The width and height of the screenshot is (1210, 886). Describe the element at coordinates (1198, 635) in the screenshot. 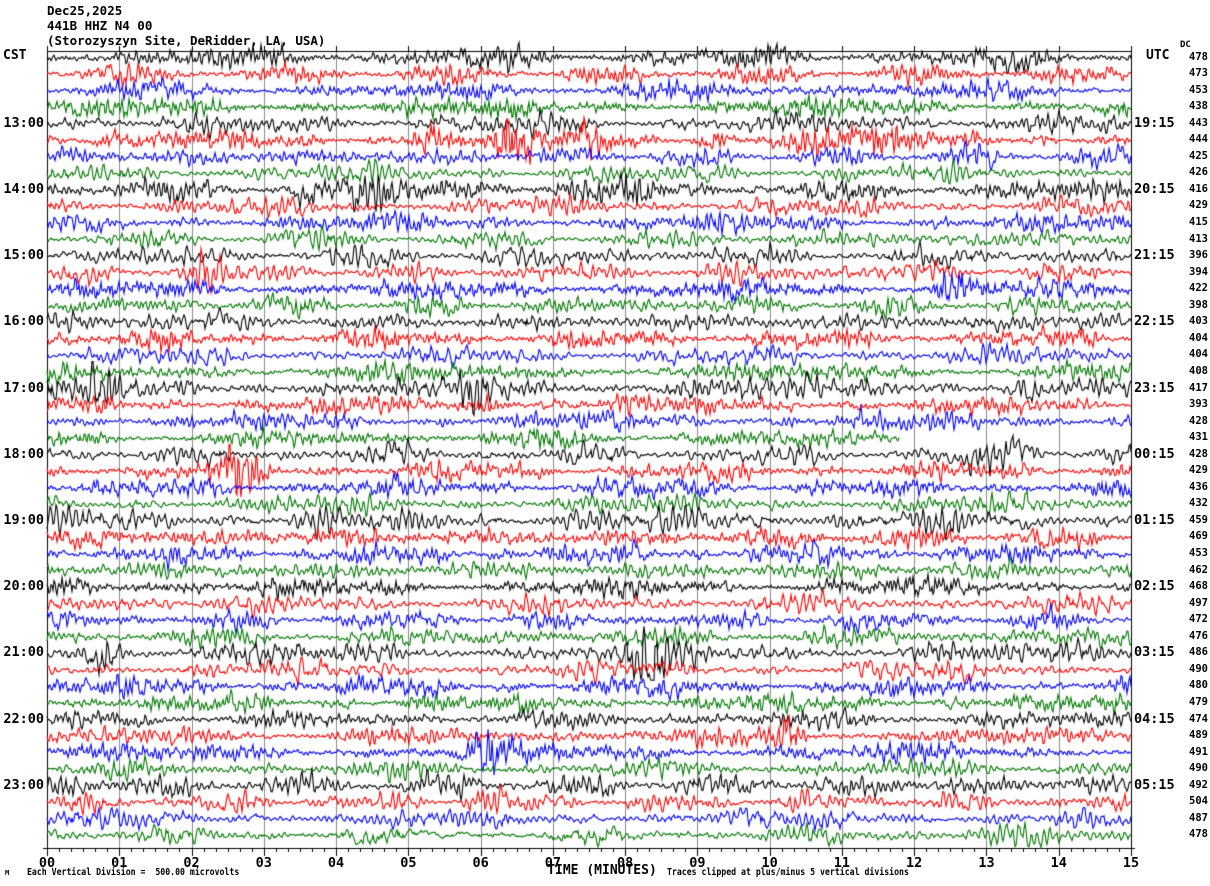

I see `dc-value: 476` at that location.